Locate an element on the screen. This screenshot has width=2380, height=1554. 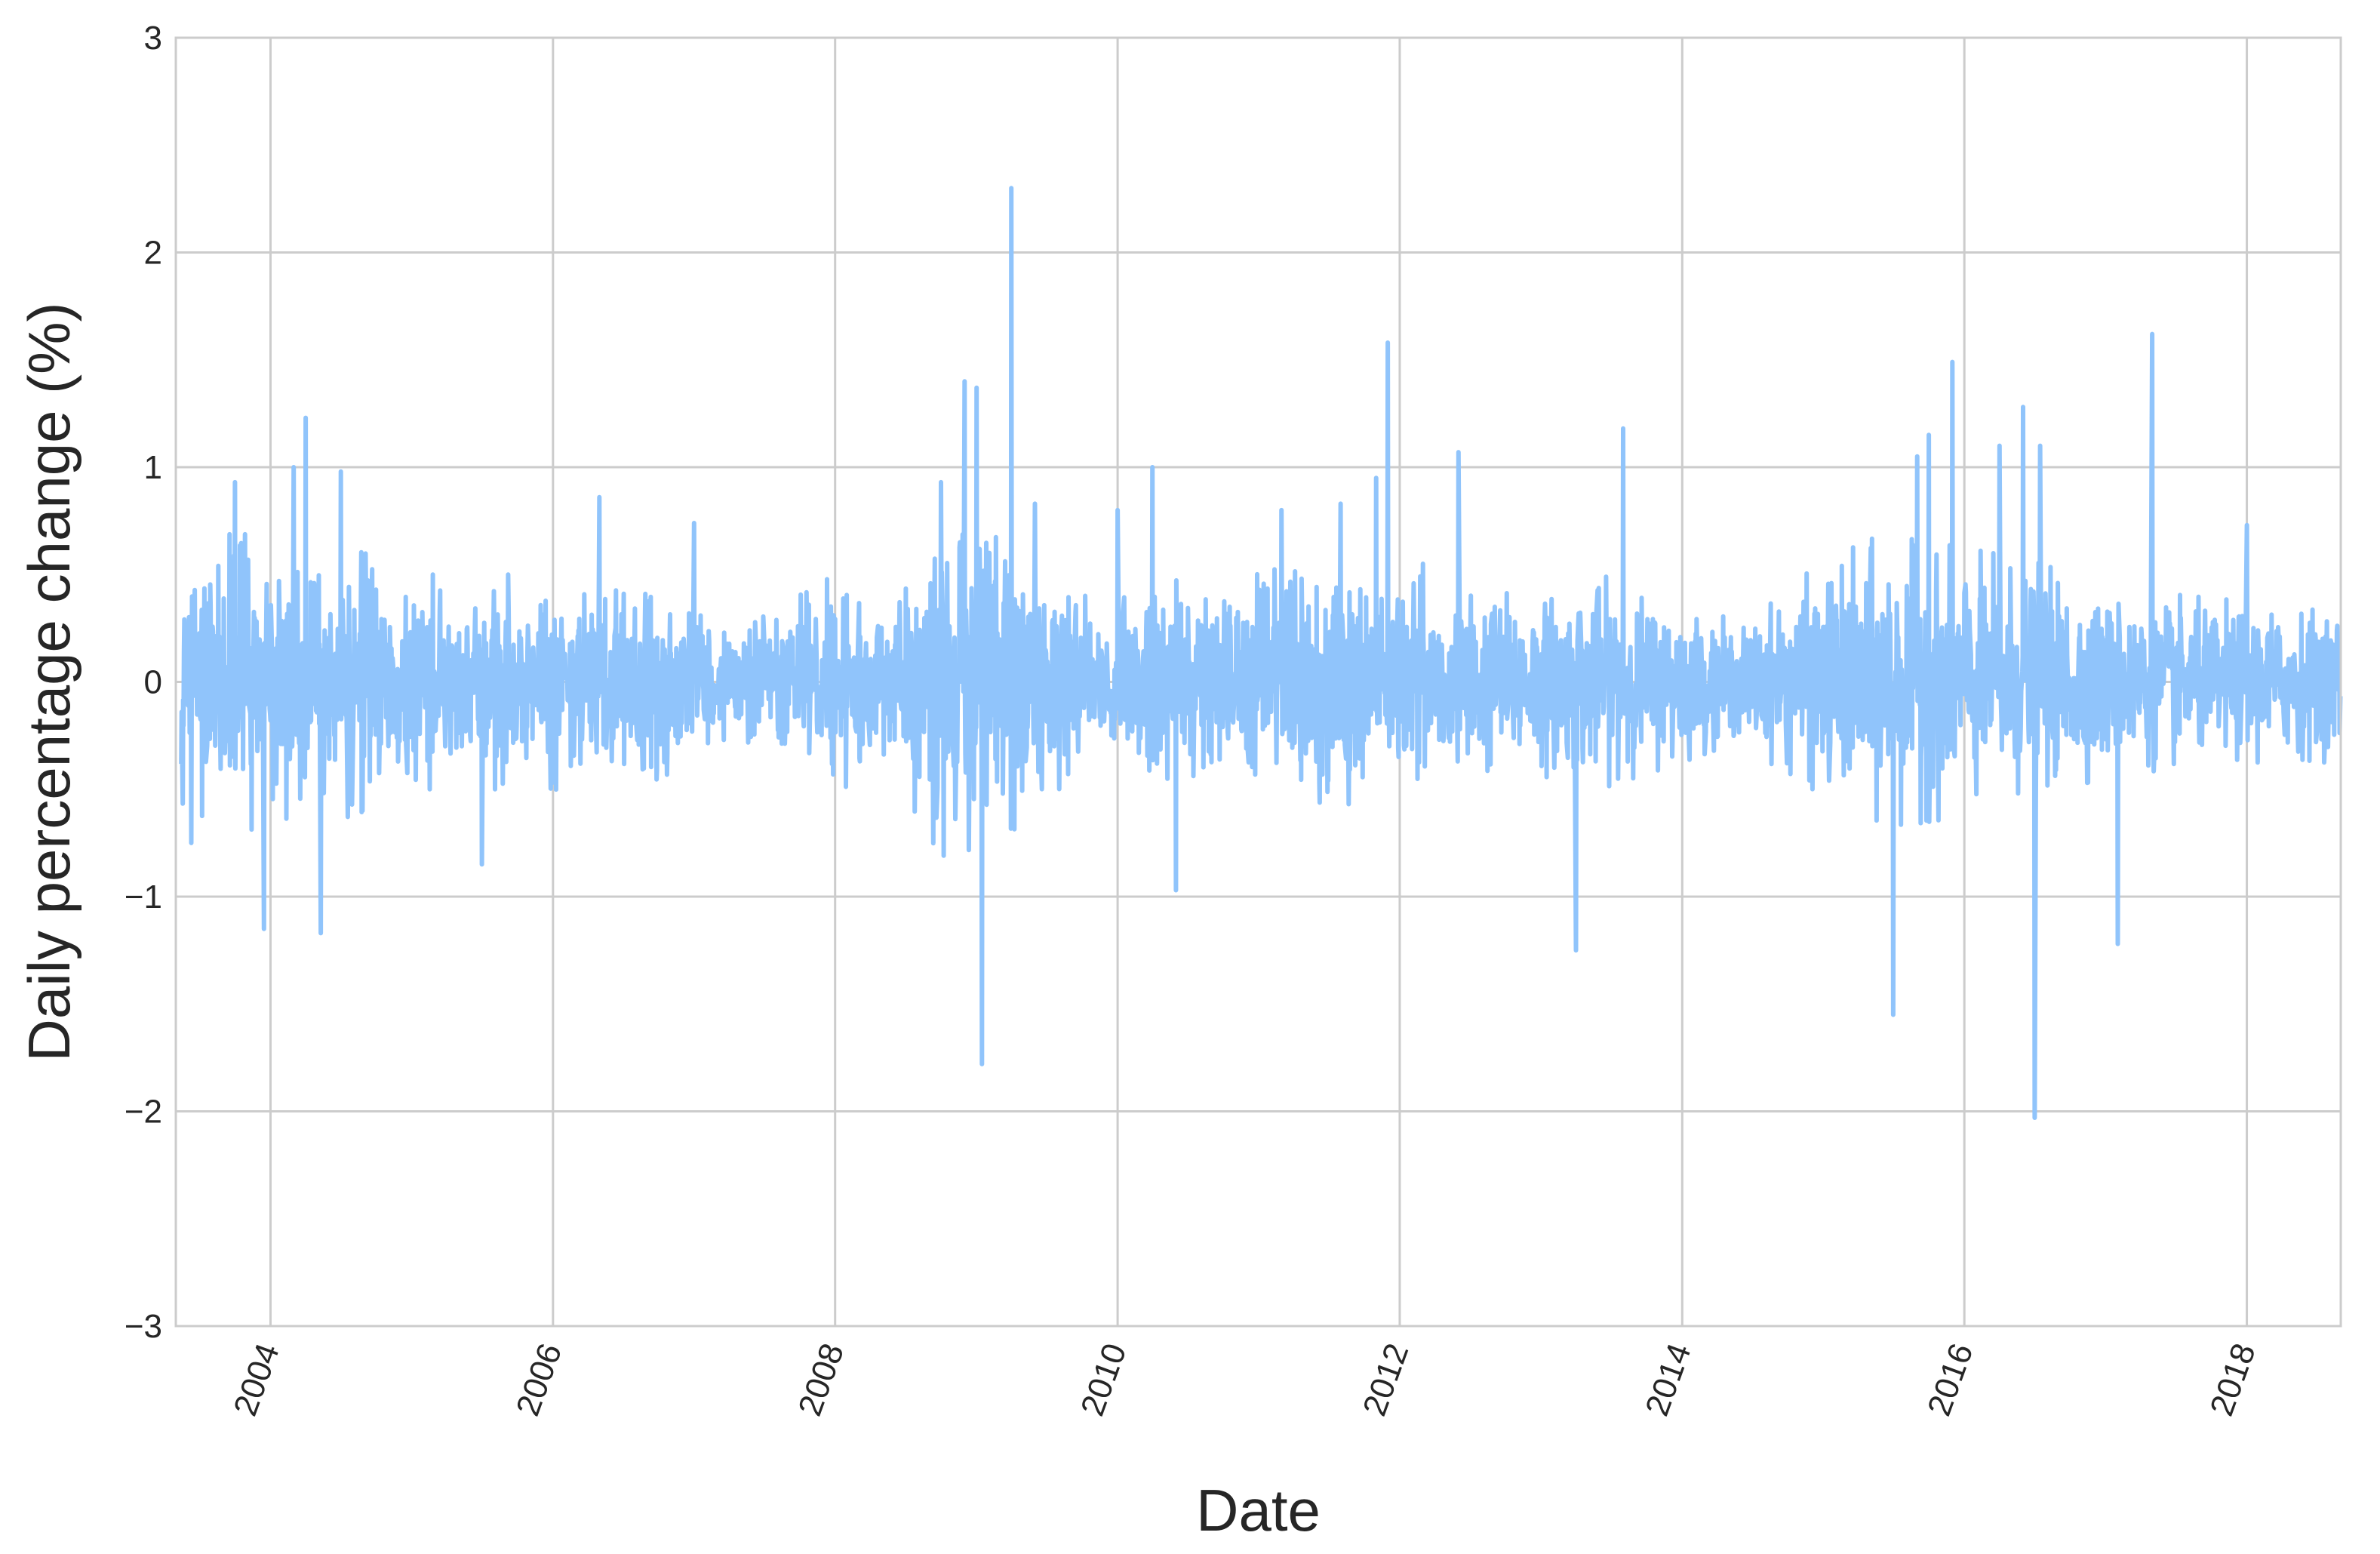
y-tick-label: 3 is located at coordinates (153, 38).